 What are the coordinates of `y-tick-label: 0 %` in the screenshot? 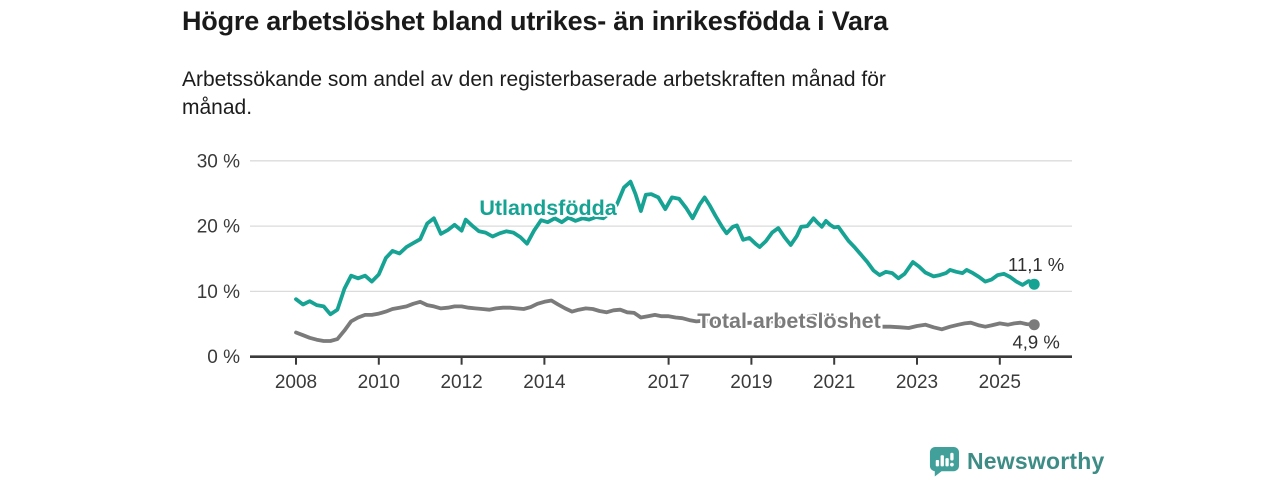 It's located at (223, 357).